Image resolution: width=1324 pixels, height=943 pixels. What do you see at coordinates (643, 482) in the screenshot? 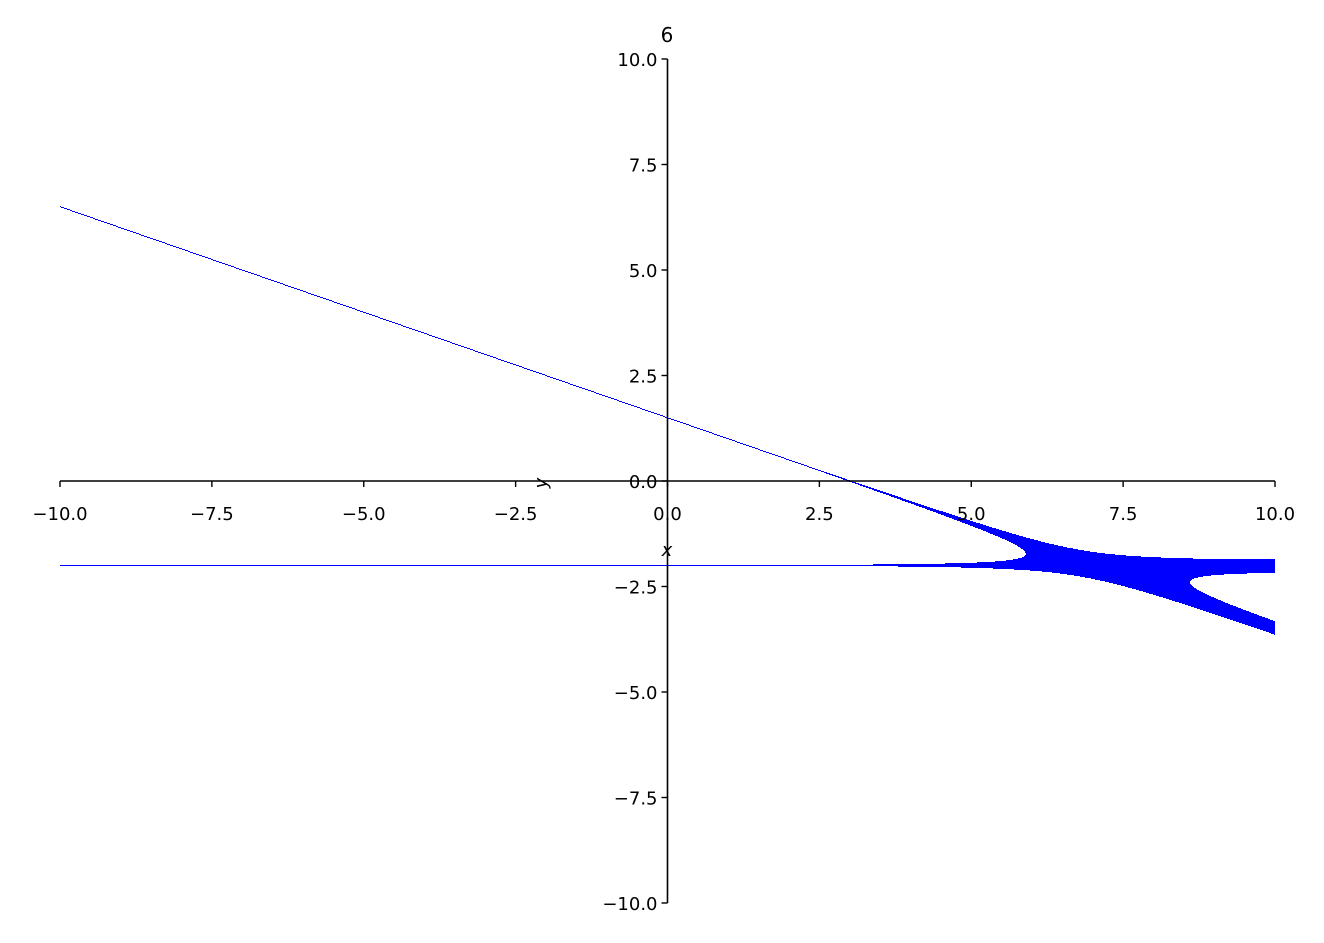
I see `y-tick-label: 0.0` at bounding box center [643, 482].